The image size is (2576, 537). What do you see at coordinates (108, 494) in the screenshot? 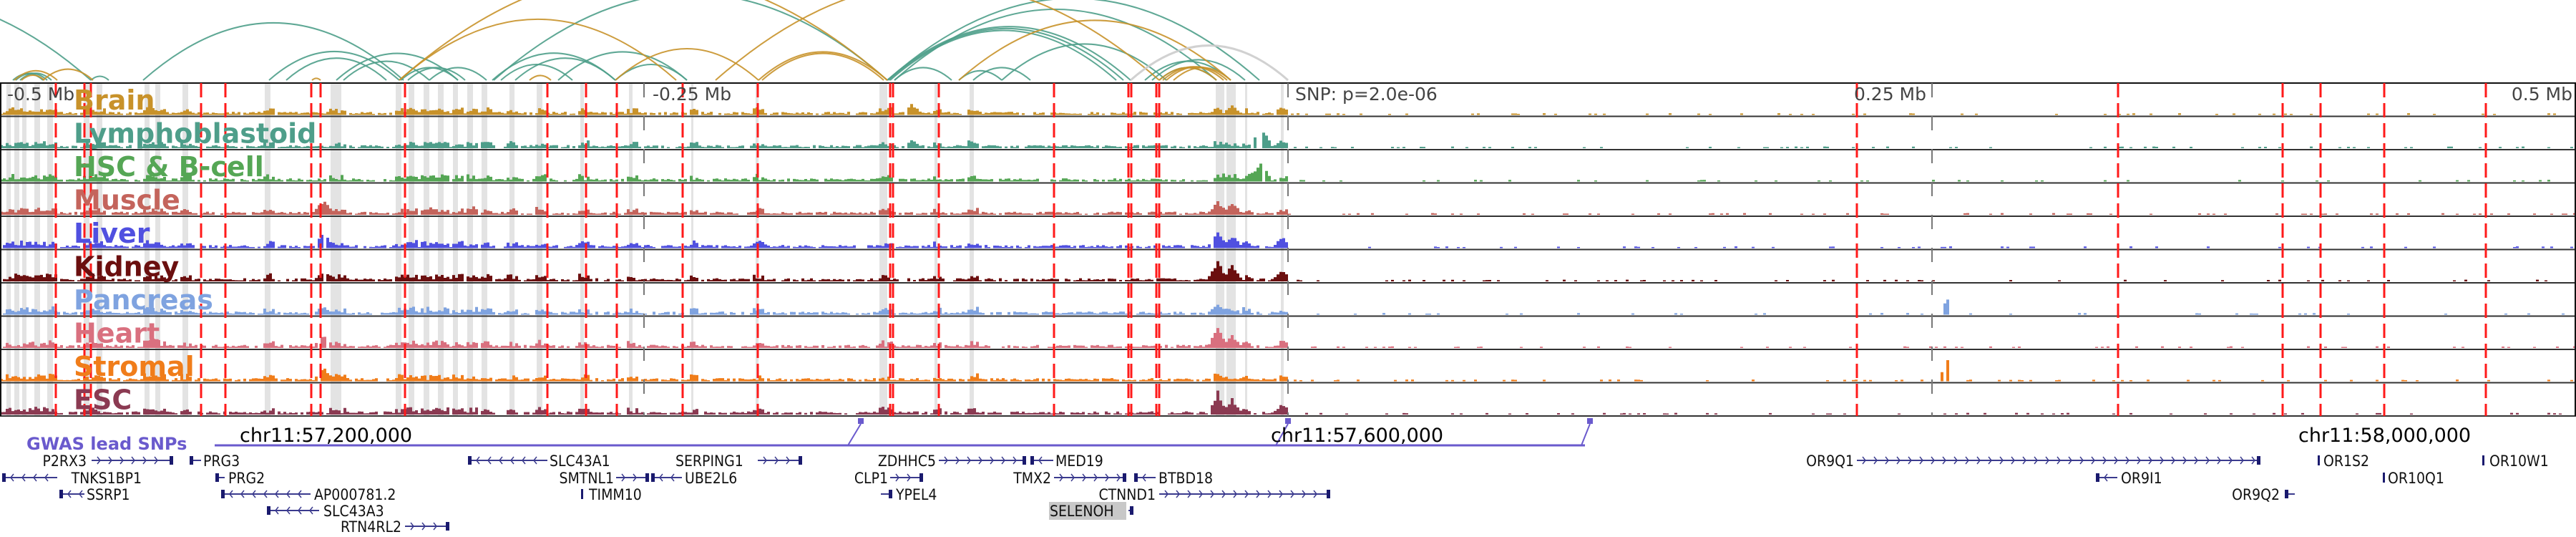
I see `gene-label: SSRP1` at bounding box center [108, 494].